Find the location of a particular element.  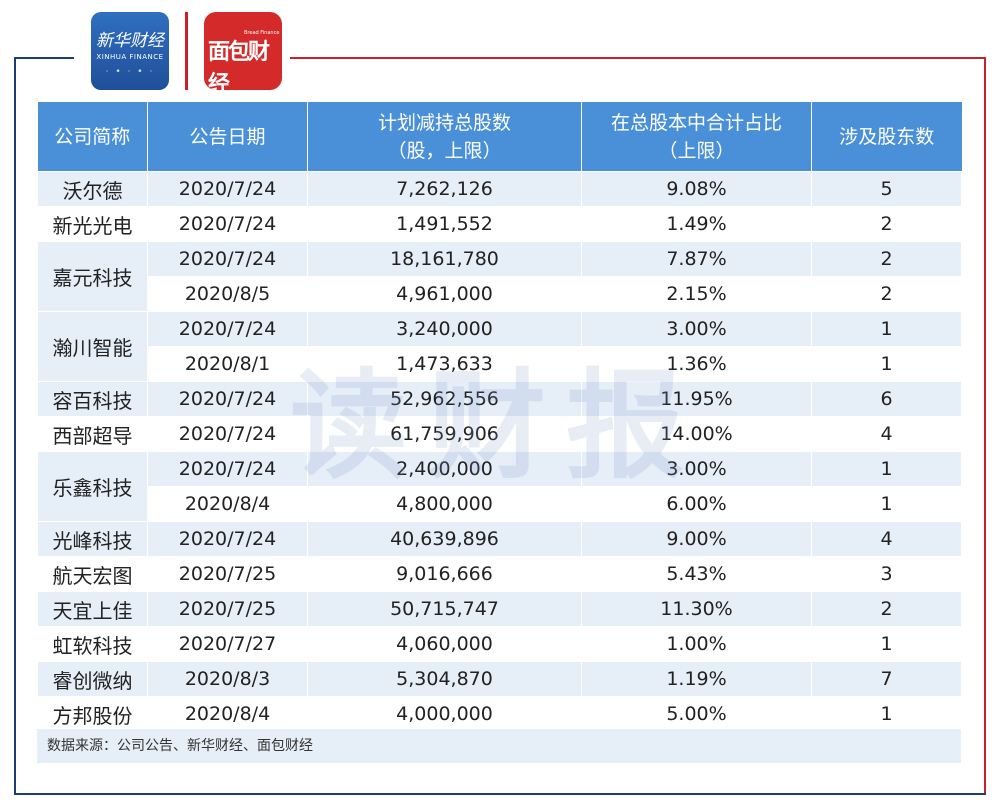

date-cell: 2020/8/3 is located at coordinates (227, 679).